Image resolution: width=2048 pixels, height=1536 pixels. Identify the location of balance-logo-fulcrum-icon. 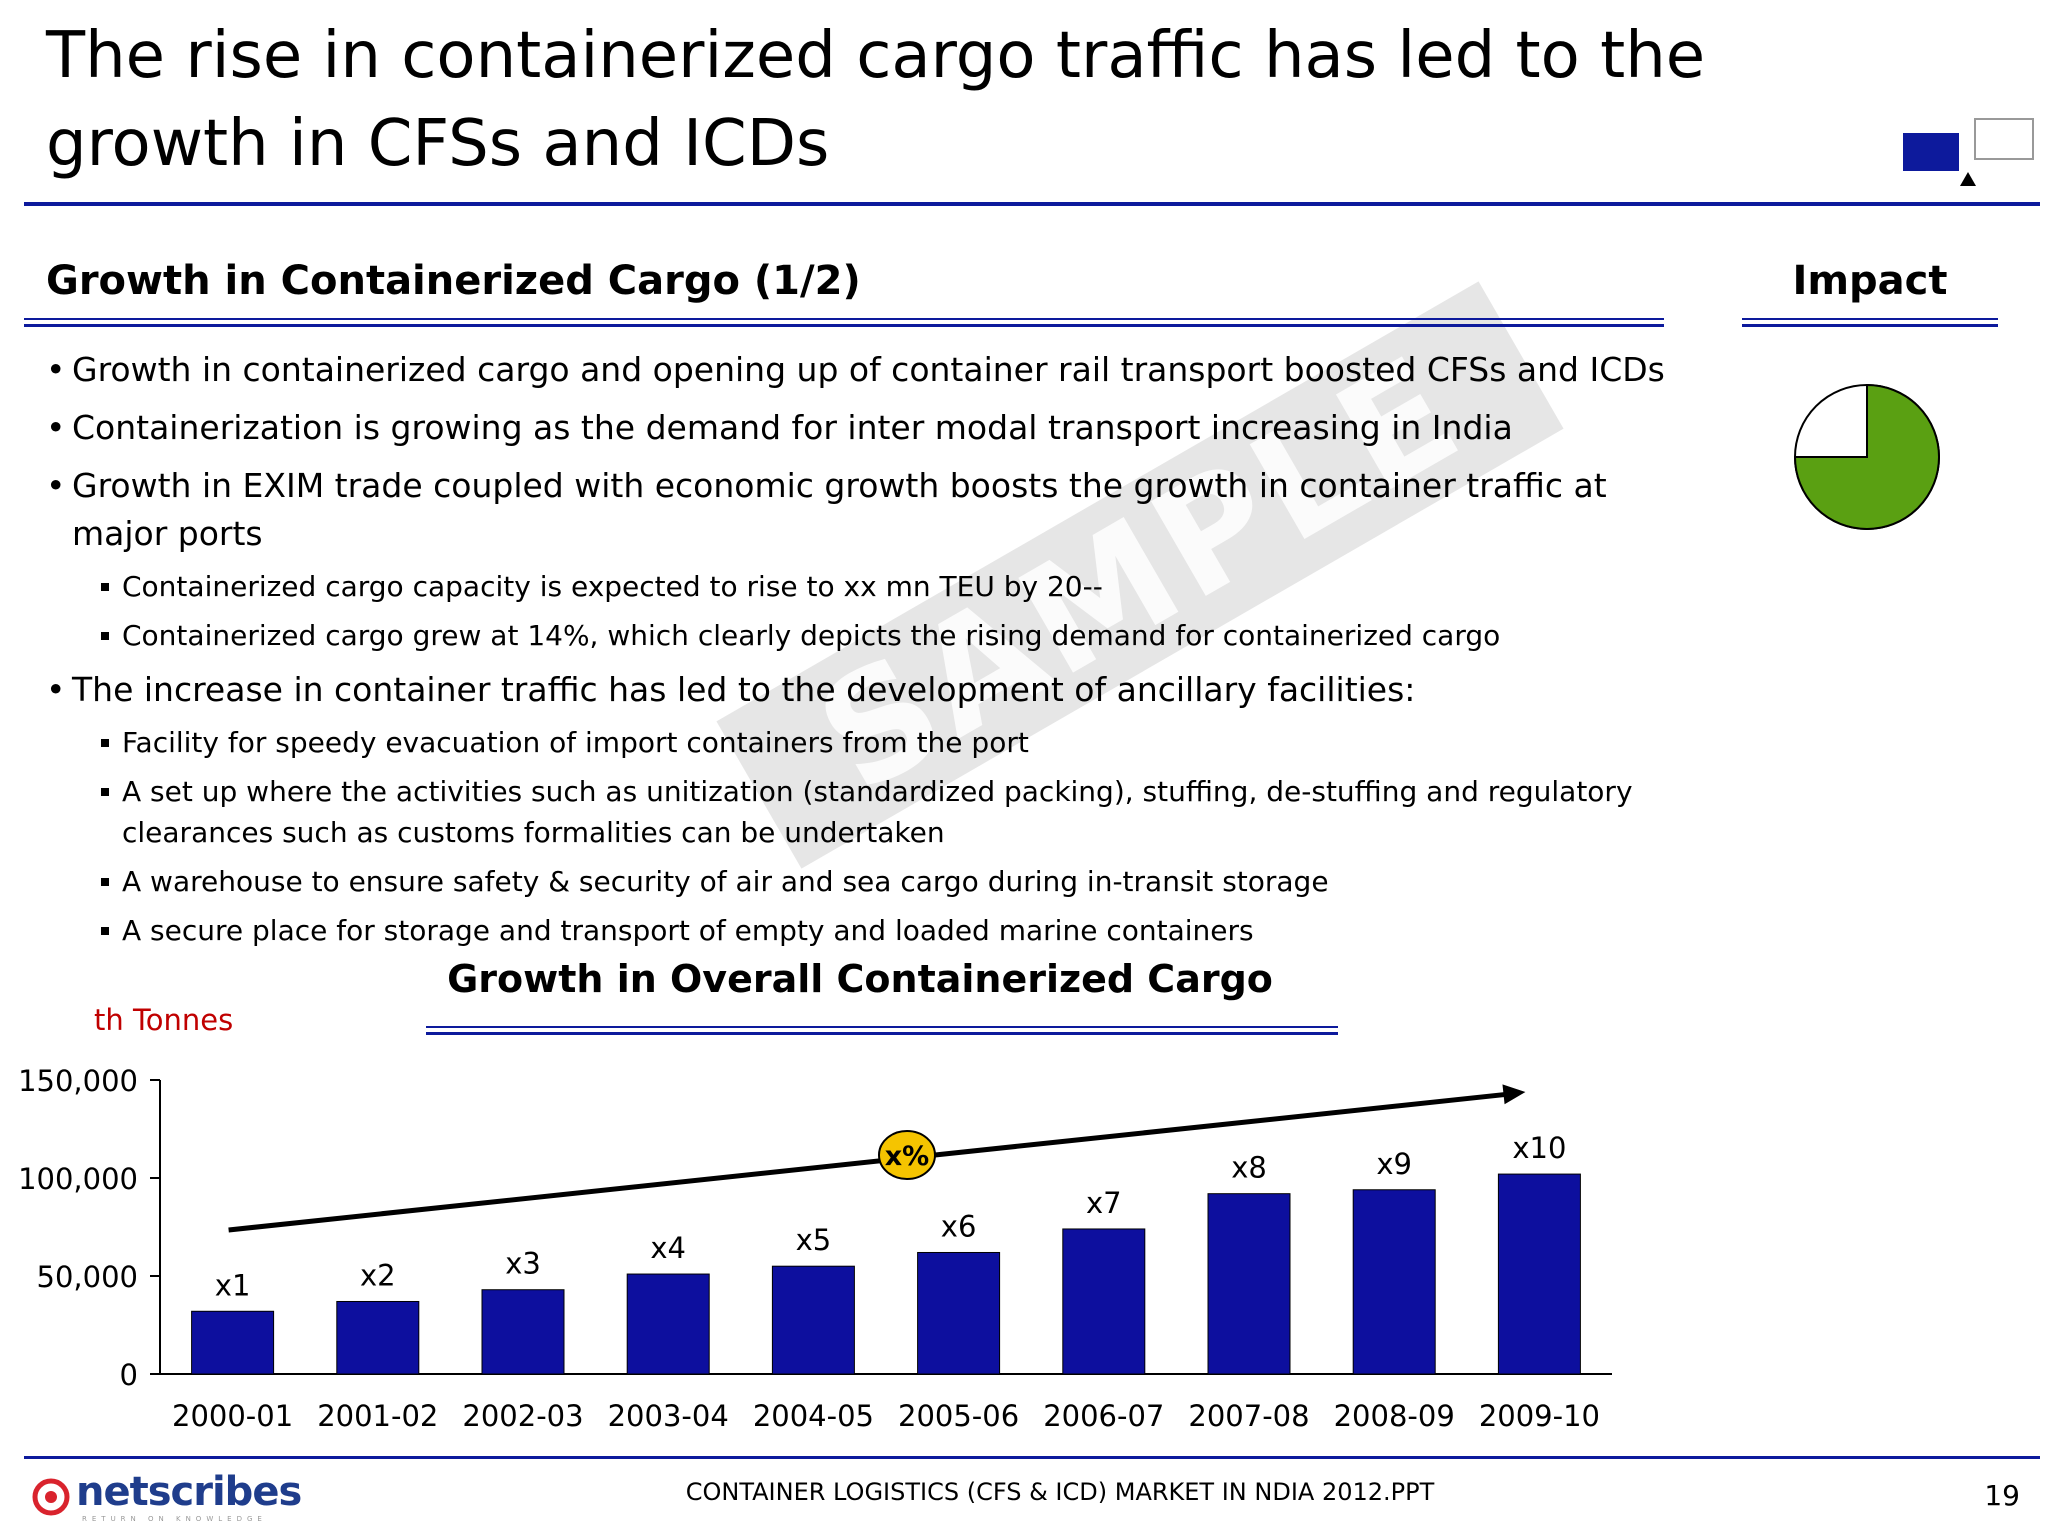
(1968, 179).